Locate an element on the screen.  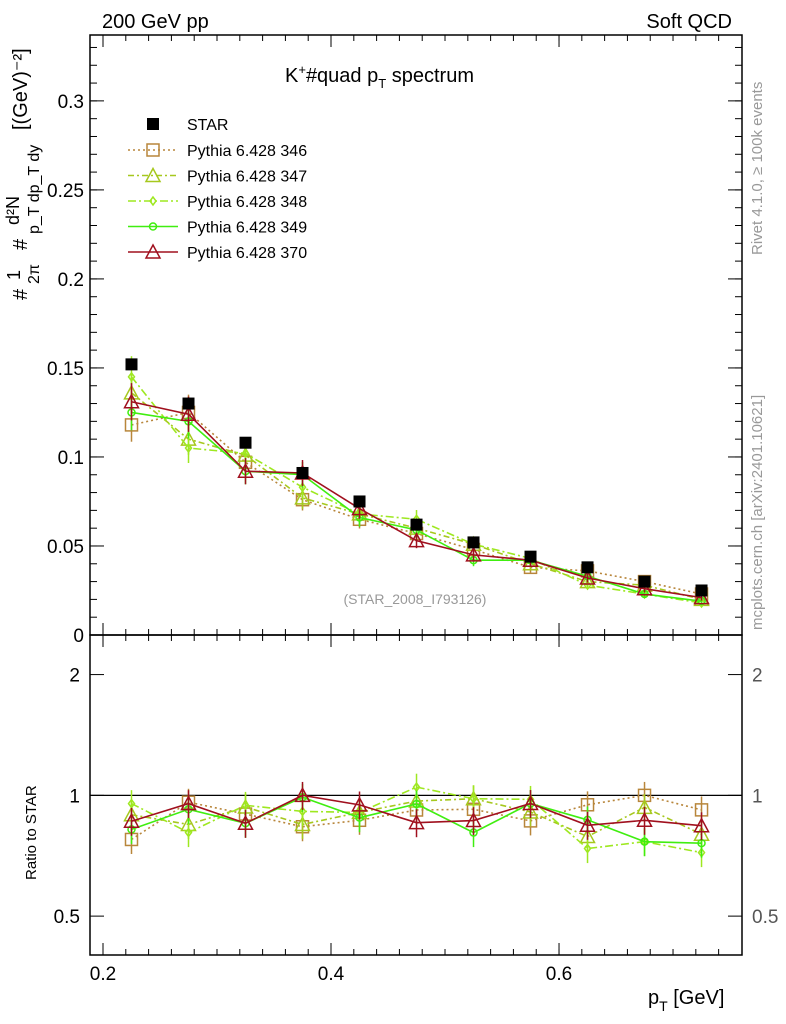
y-tick-label: 0.25 is located at coordinates (65, 191).